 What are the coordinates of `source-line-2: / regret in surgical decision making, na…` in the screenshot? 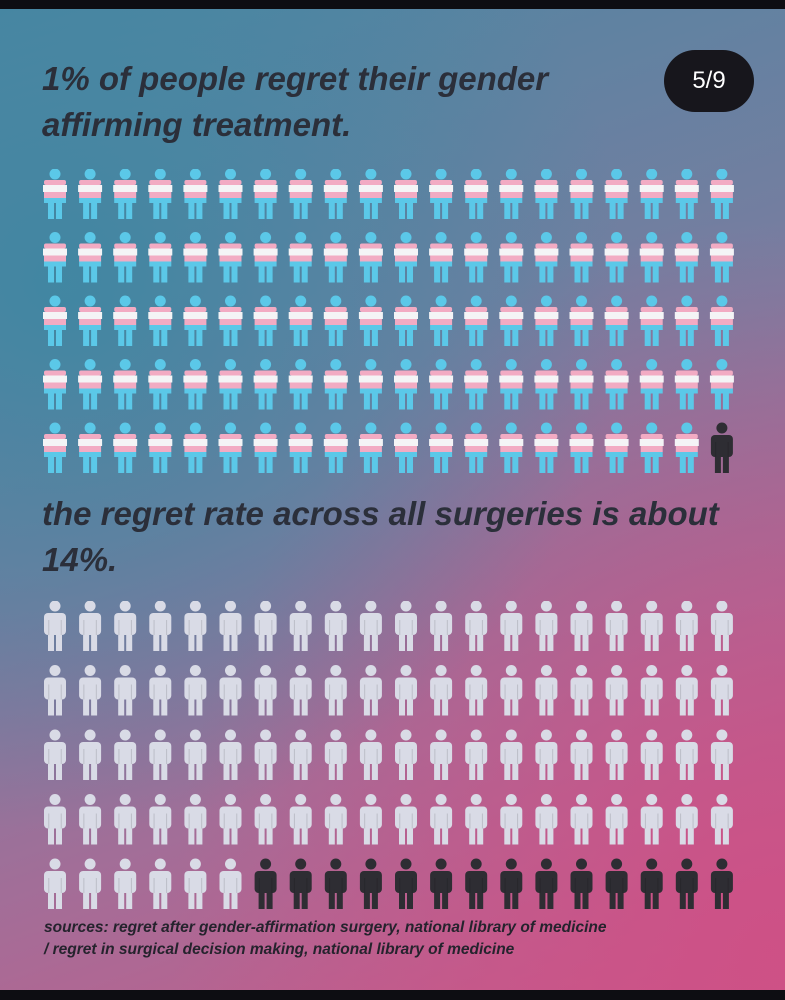 It's located at (279, 949).